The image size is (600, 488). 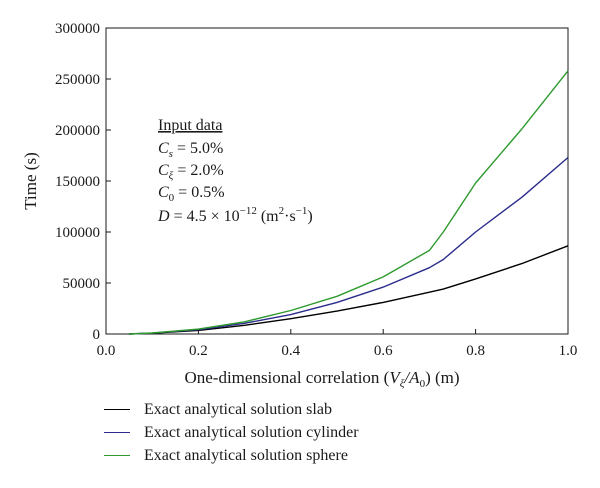 What do you see at coordinates (190, 125) in the screenshot?
I see `note-heading: Input data` at bounding box center [190, 125].